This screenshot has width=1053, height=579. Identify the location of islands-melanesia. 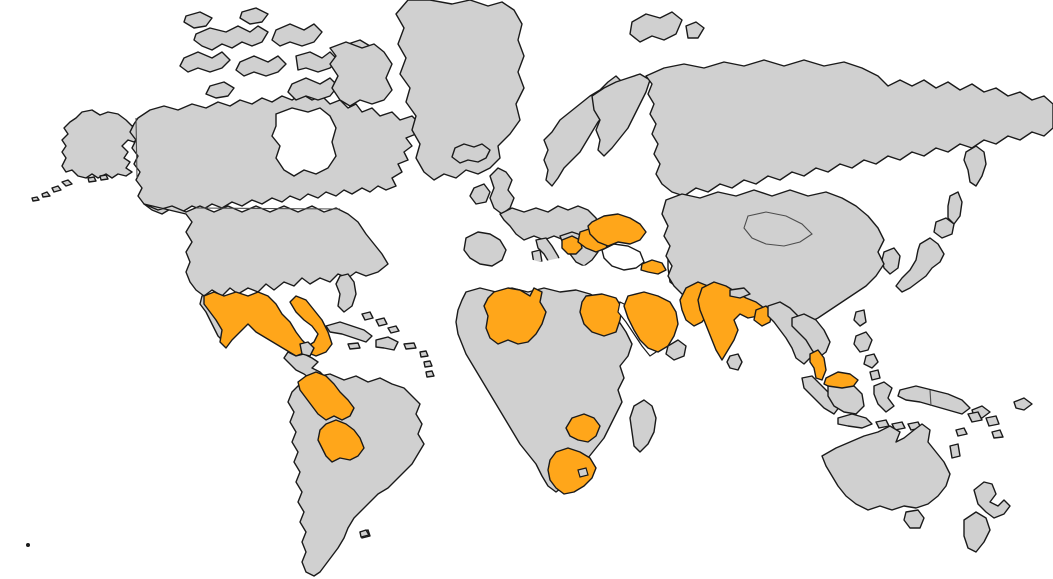
(983, 419).